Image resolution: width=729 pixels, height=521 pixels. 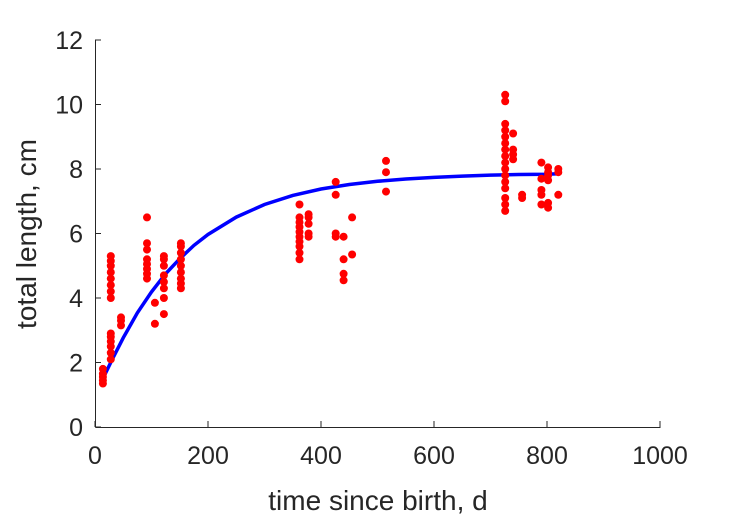 I want to click on y-tick-label: 0, so click(x=76, y=428).